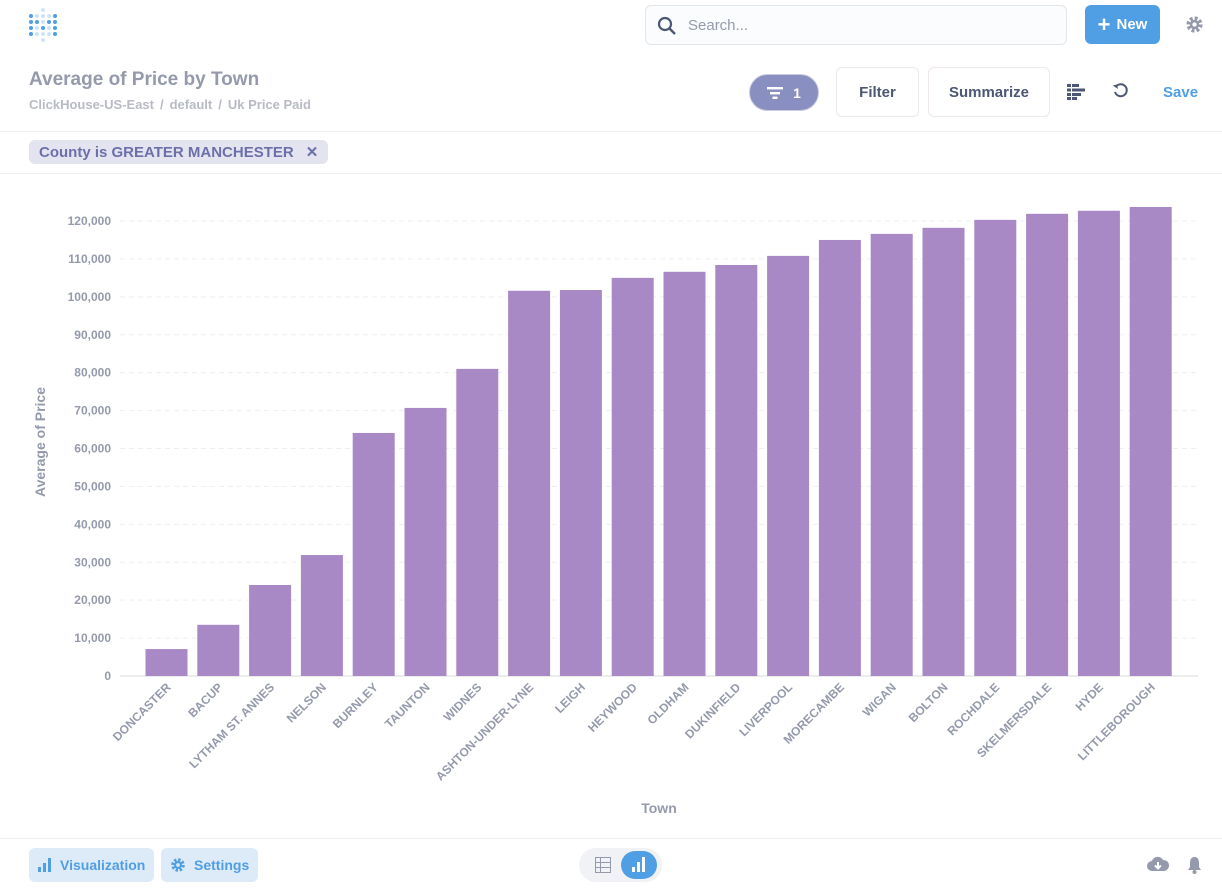  I want to click on x-tick-label: BURNLEY, so click(355, 705).